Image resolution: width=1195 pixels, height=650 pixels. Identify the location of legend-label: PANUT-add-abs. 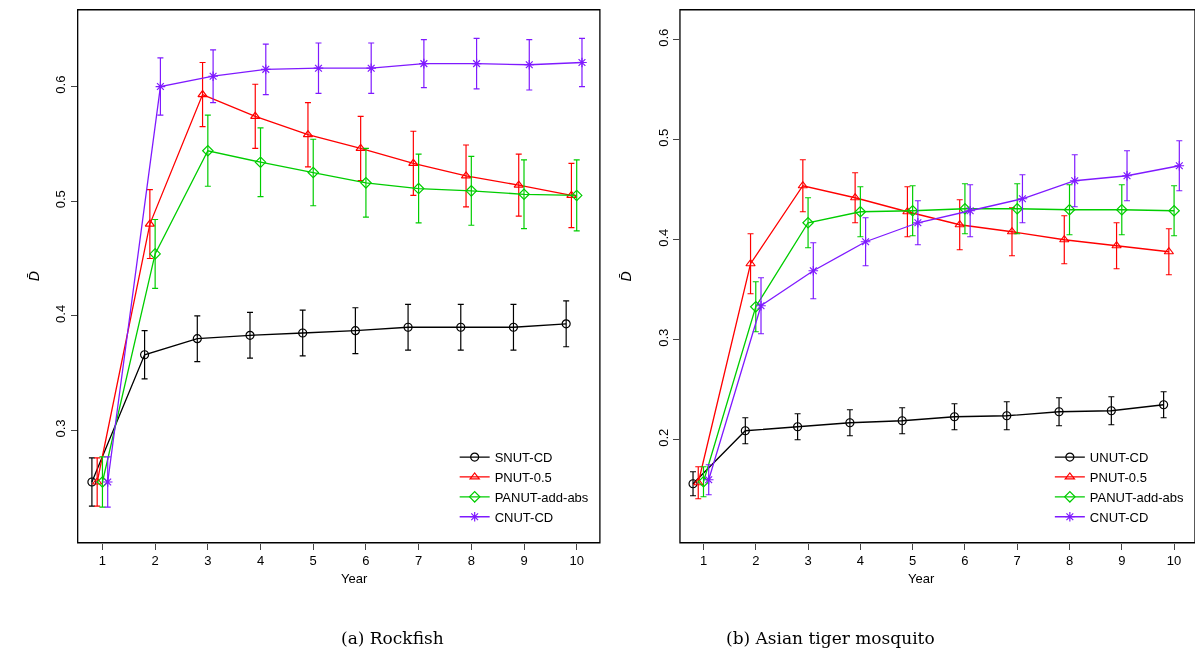
(541, 497).